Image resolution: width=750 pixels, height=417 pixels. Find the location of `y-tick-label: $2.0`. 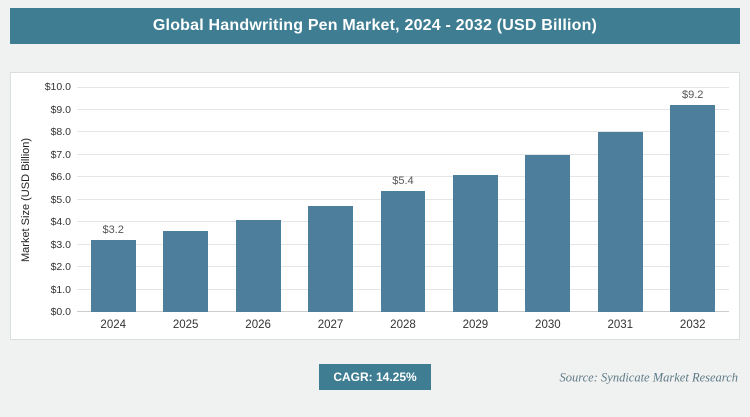

y-tick-label: $2.0 is located at coordinates (60, 267).